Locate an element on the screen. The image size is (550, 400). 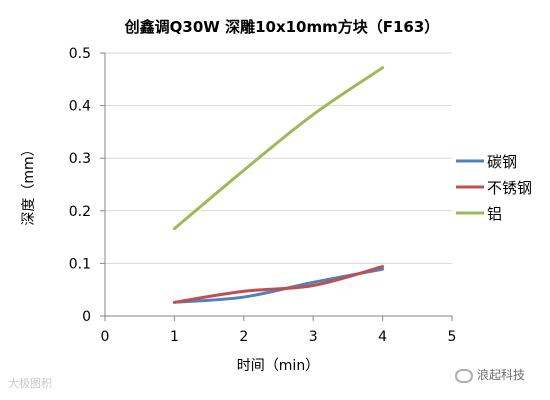
x-tick-label: 4 is located at coordinates (382, 337).